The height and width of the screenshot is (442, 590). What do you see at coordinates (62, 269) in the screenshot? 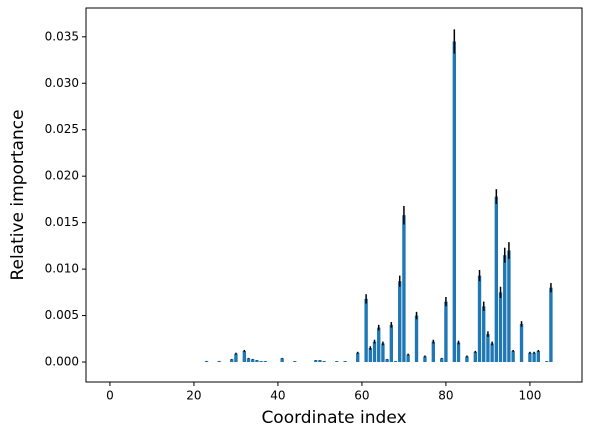
I see `y-tick-label: 0.010` at bounding box center [62, 269].